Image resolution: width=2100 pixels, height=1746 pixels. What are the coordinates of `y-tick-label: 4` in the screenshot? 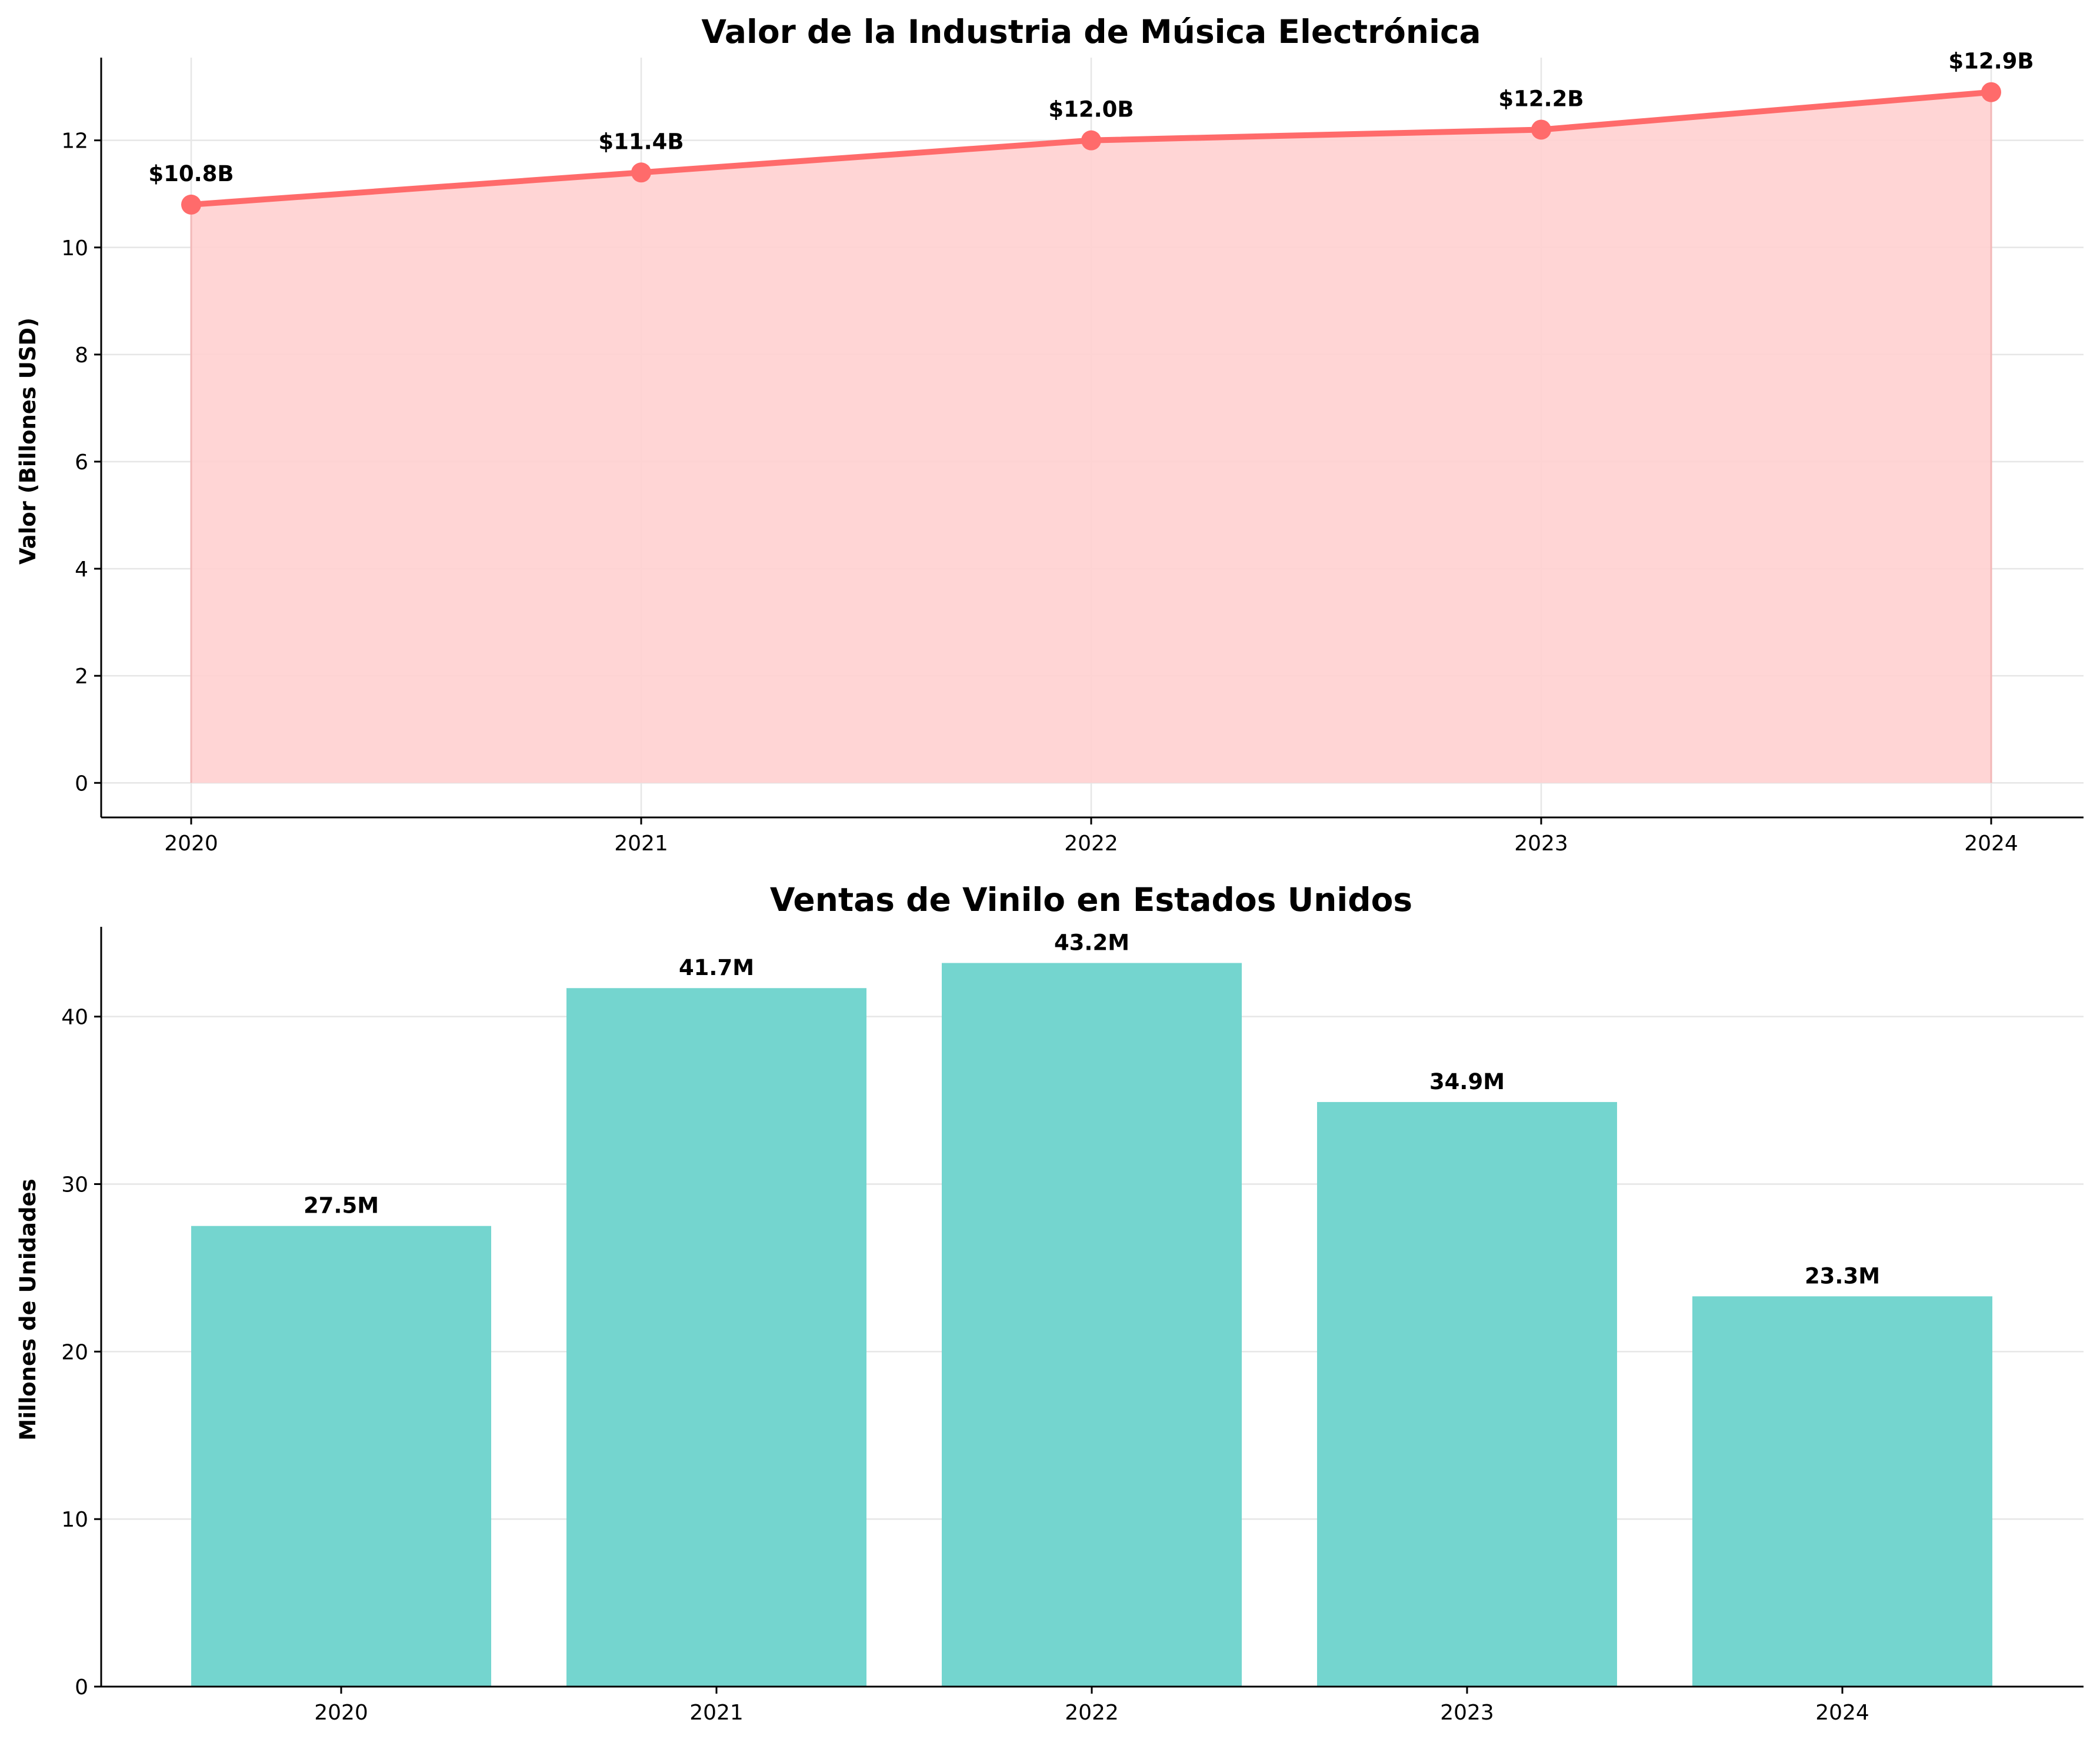 It's located at (81, 569).